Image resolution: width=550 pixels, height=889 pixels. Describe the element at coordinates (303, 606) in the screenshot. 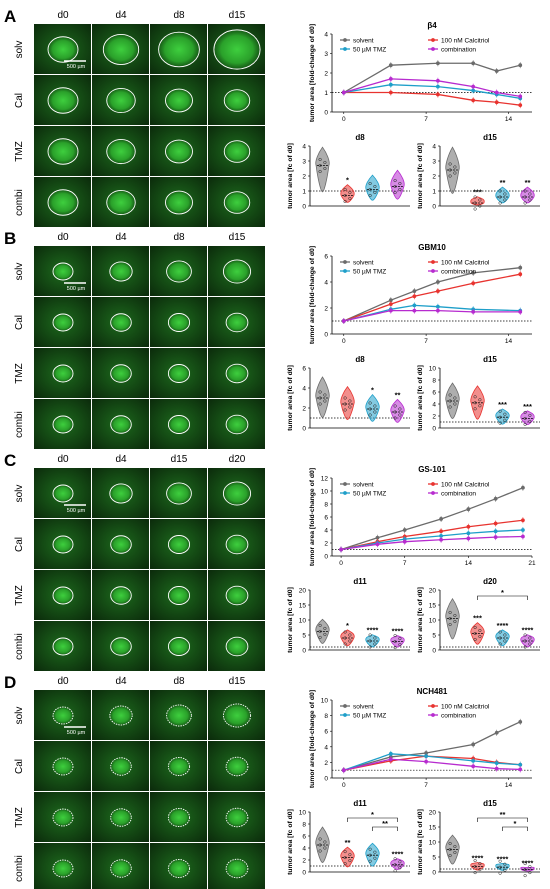

I see `y-tick-label: 15` at that location.